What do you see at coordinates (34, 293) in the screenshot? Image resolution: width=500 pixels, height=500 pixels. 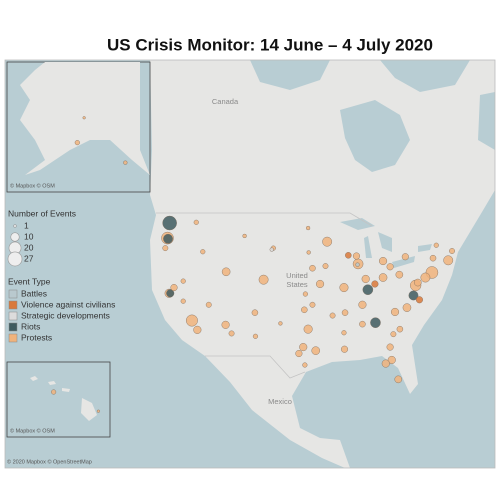 I see `legend-type-label: Battles` at bounding box center [34, 293].